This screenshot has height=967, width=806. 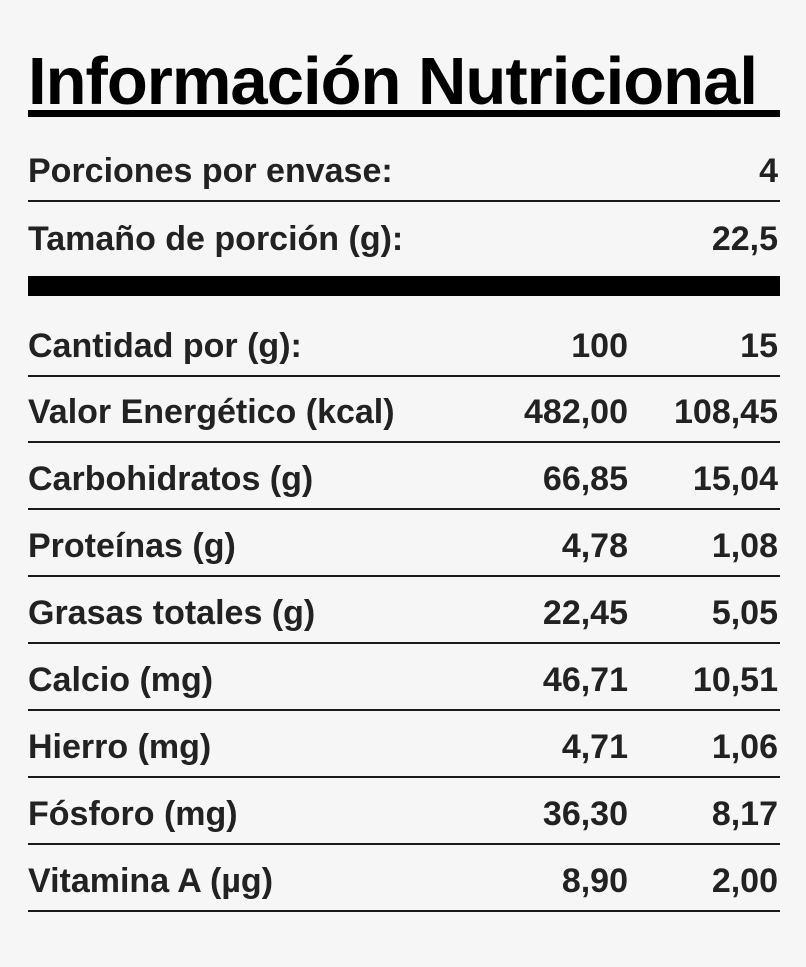 What do you see at coordinates (594, 881) in the screenshot?
I see `nutrient-value-100: 8,90` at bounding box center [594, 881].